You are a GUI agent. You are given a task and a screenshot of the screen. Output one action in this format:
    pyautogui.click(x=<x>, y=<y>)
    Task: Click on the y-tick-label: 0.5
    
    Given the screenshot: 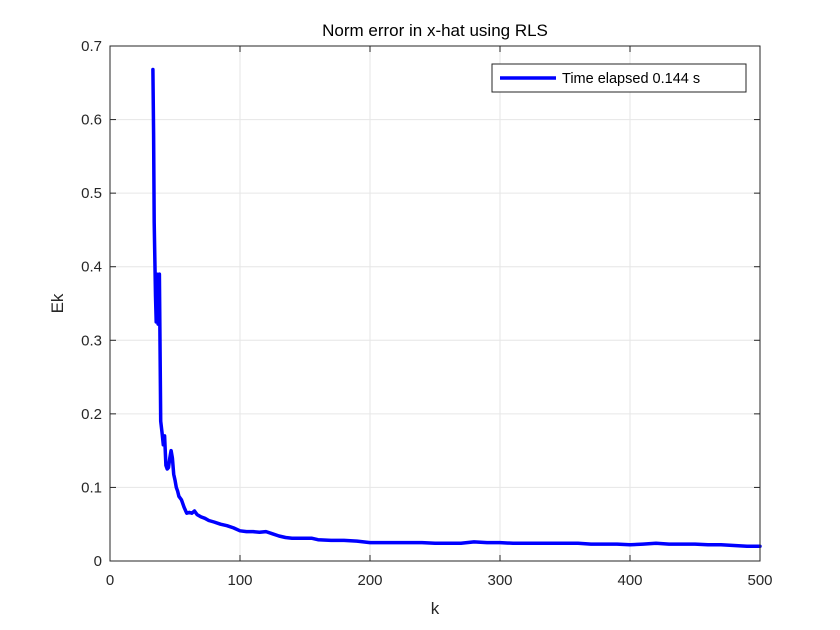 What is the action you would take?
    pyautogui.click(x=91, y=193)
    